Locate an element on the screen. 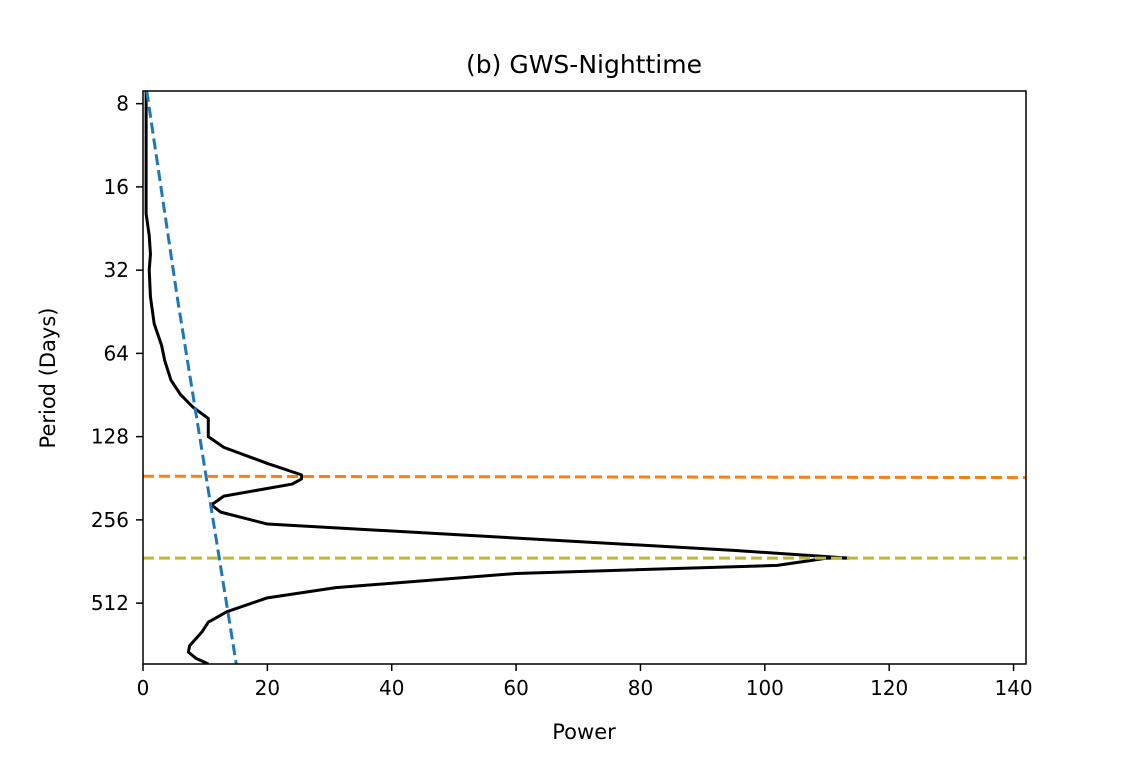 This screenshot has width=1140, height=760. y-tick-label: 16 is located at coordinates (116, 187).